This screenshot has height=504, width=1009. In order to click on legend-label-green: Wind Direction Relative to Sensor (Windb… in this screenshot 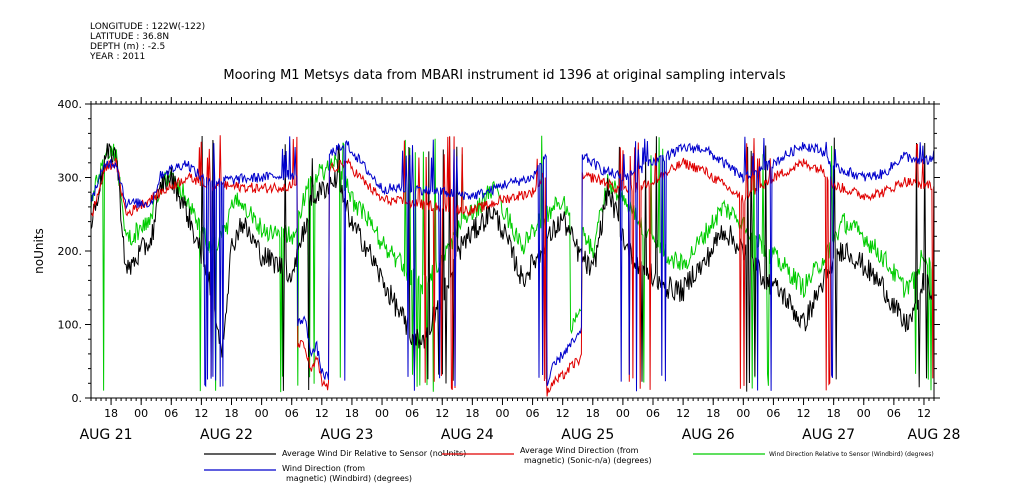, I will do `click(851, 454)`.